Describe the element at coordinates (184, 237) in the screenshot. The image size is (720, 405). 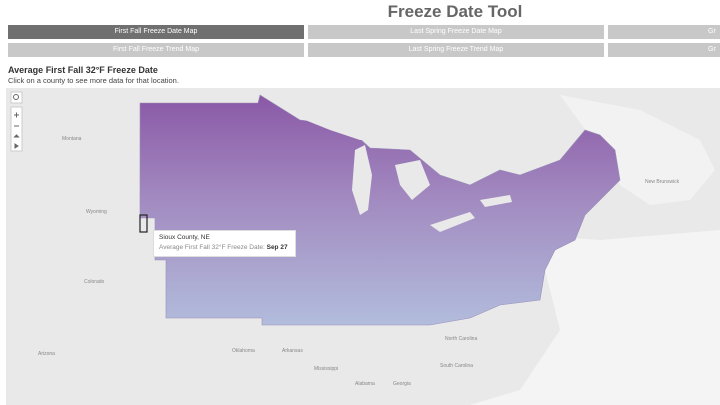
I see `tooltip-county: Sioux County, NE` at that location.